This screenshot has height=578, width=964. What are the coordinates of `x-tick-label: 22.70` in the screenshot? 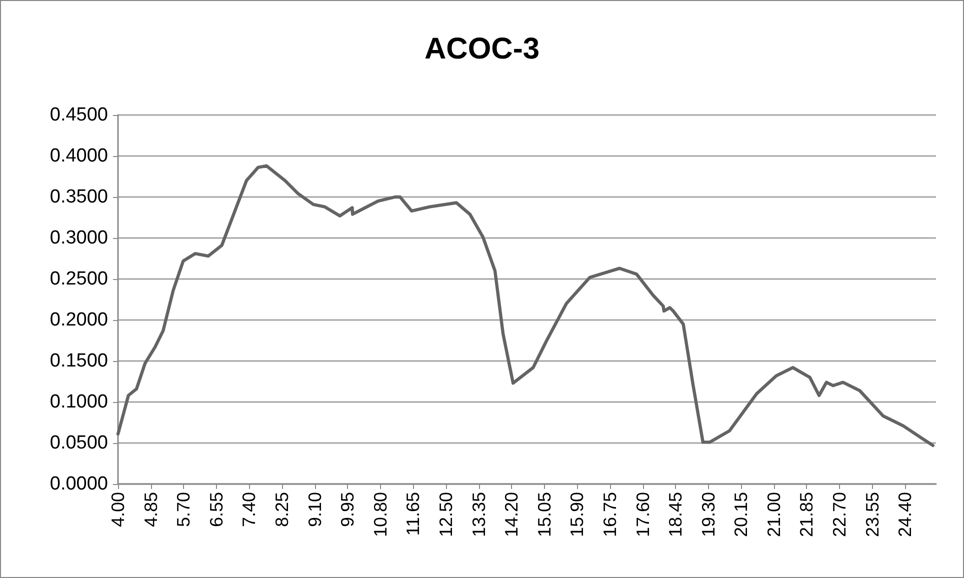 It's located at (840, 515).